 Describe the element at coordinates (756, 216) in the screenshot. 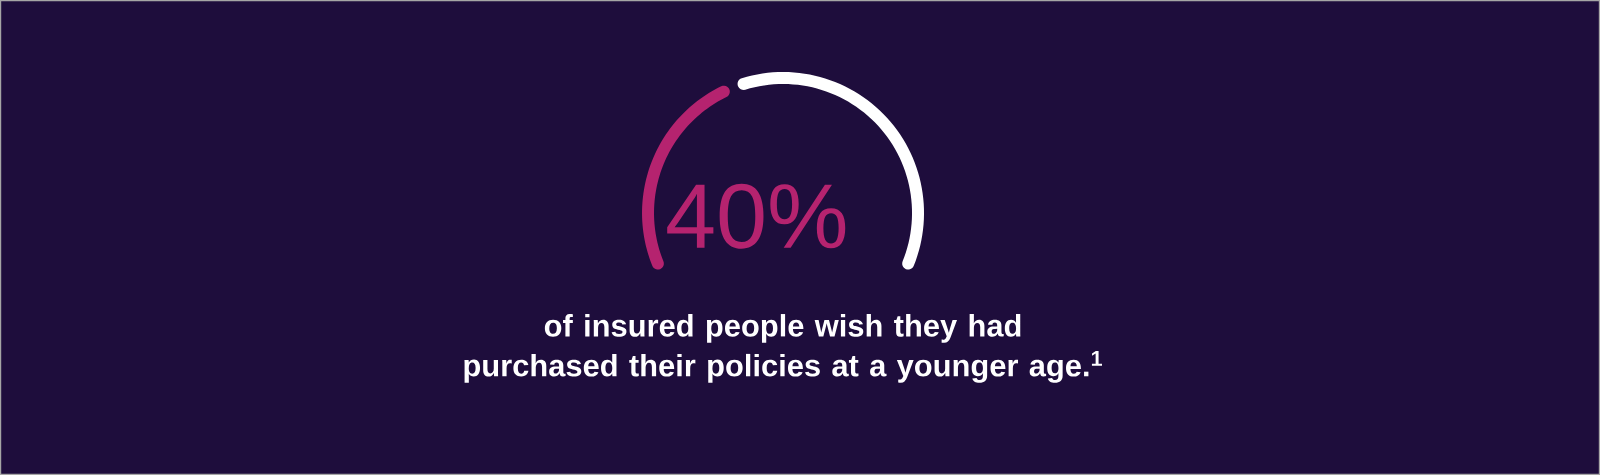

I see `data-label: 40%` at that location.